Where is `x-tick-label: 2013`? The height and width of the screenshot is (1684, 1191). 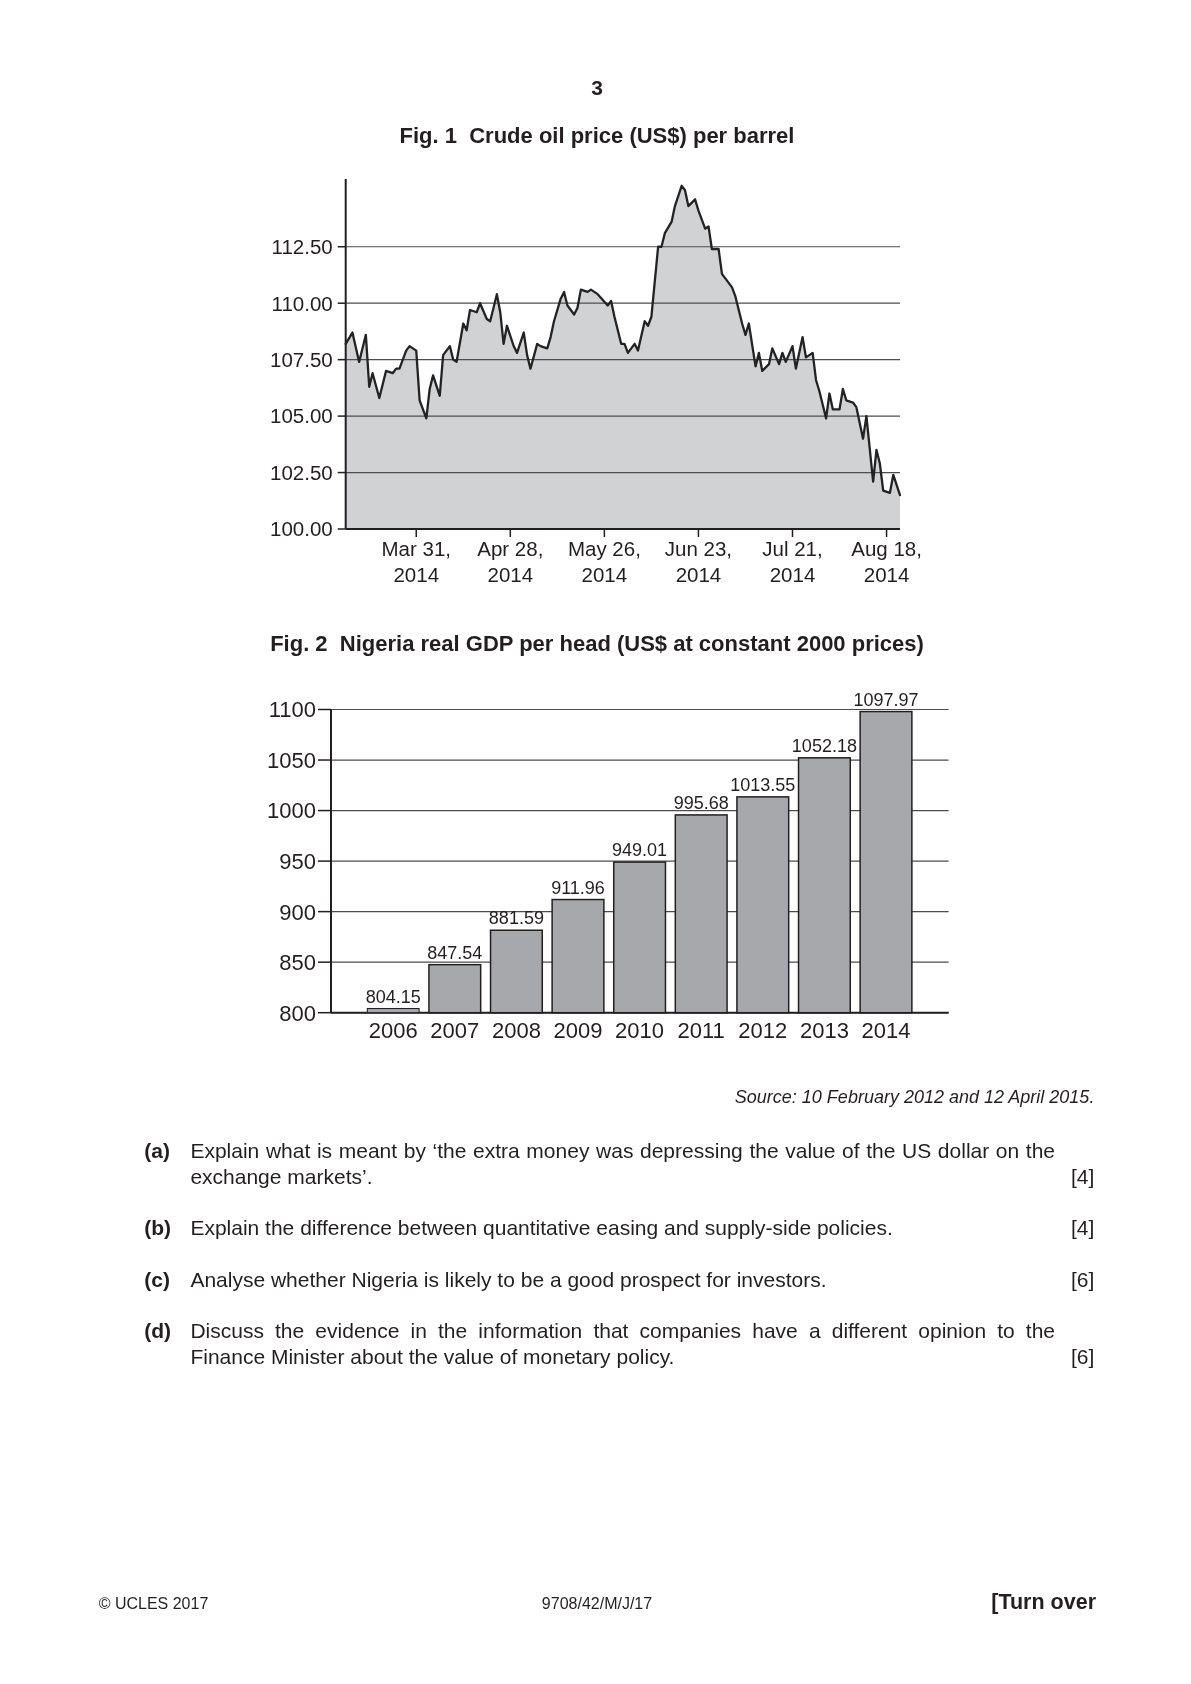 x-tick-label: 2013 is located at coordinates (824, 1031).